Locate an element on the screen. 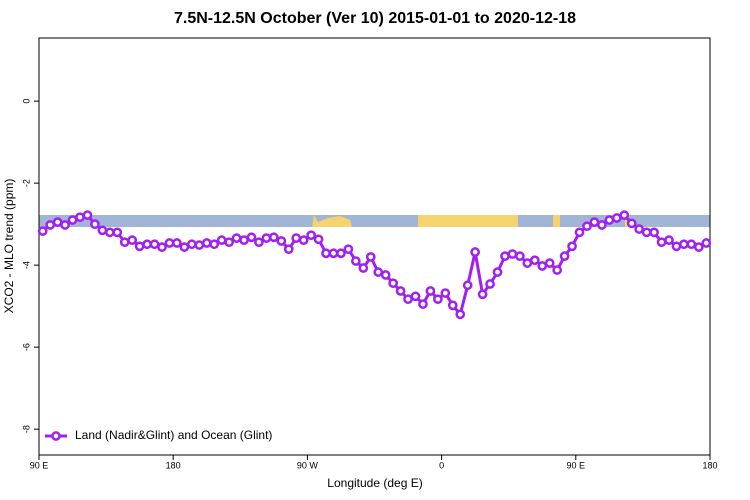 This screenshot has width=750, height=500. y-axis-label: XCO2 - MLO trend (ppm) is located at coordinates (9, 246).